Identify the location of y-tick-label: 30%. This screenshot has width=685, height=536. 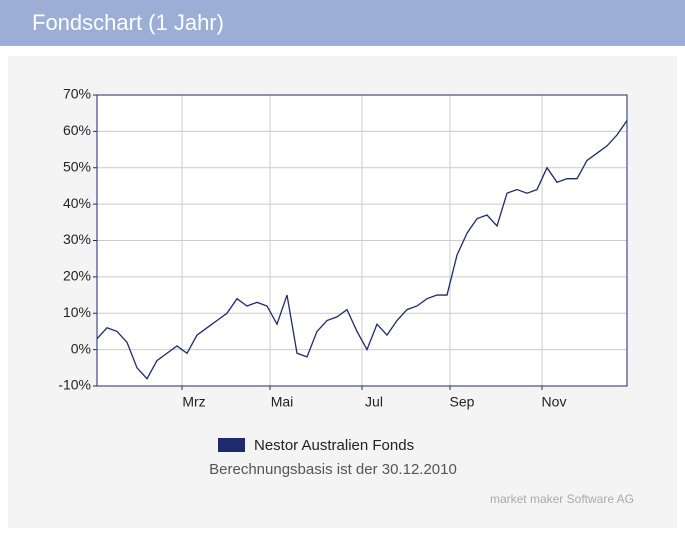
(77, 239).